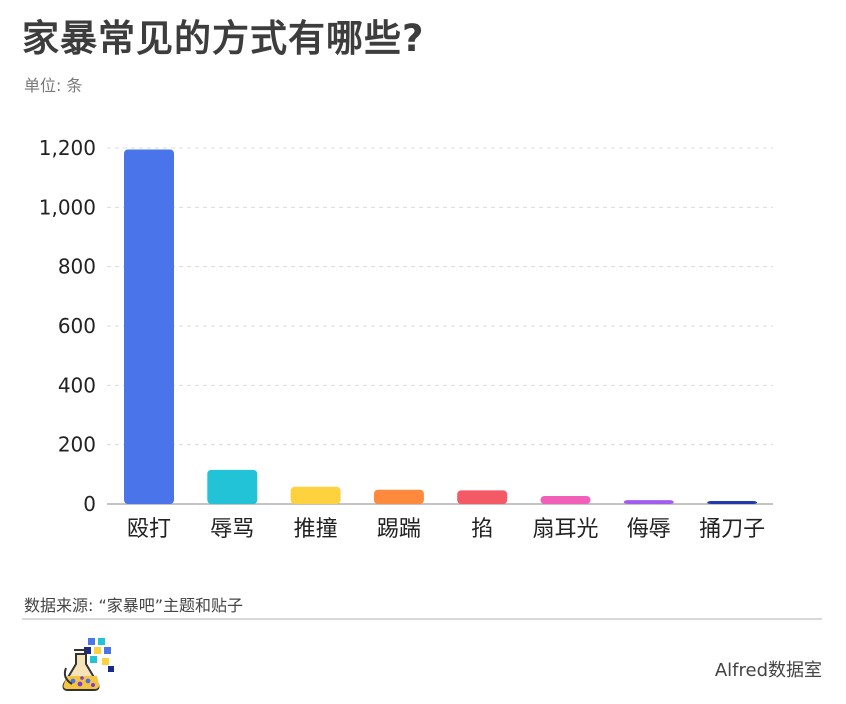 The width and height of the screenshot is (846, 704). I want to click on x-category-label: 扇耳光, so click(565, 529).